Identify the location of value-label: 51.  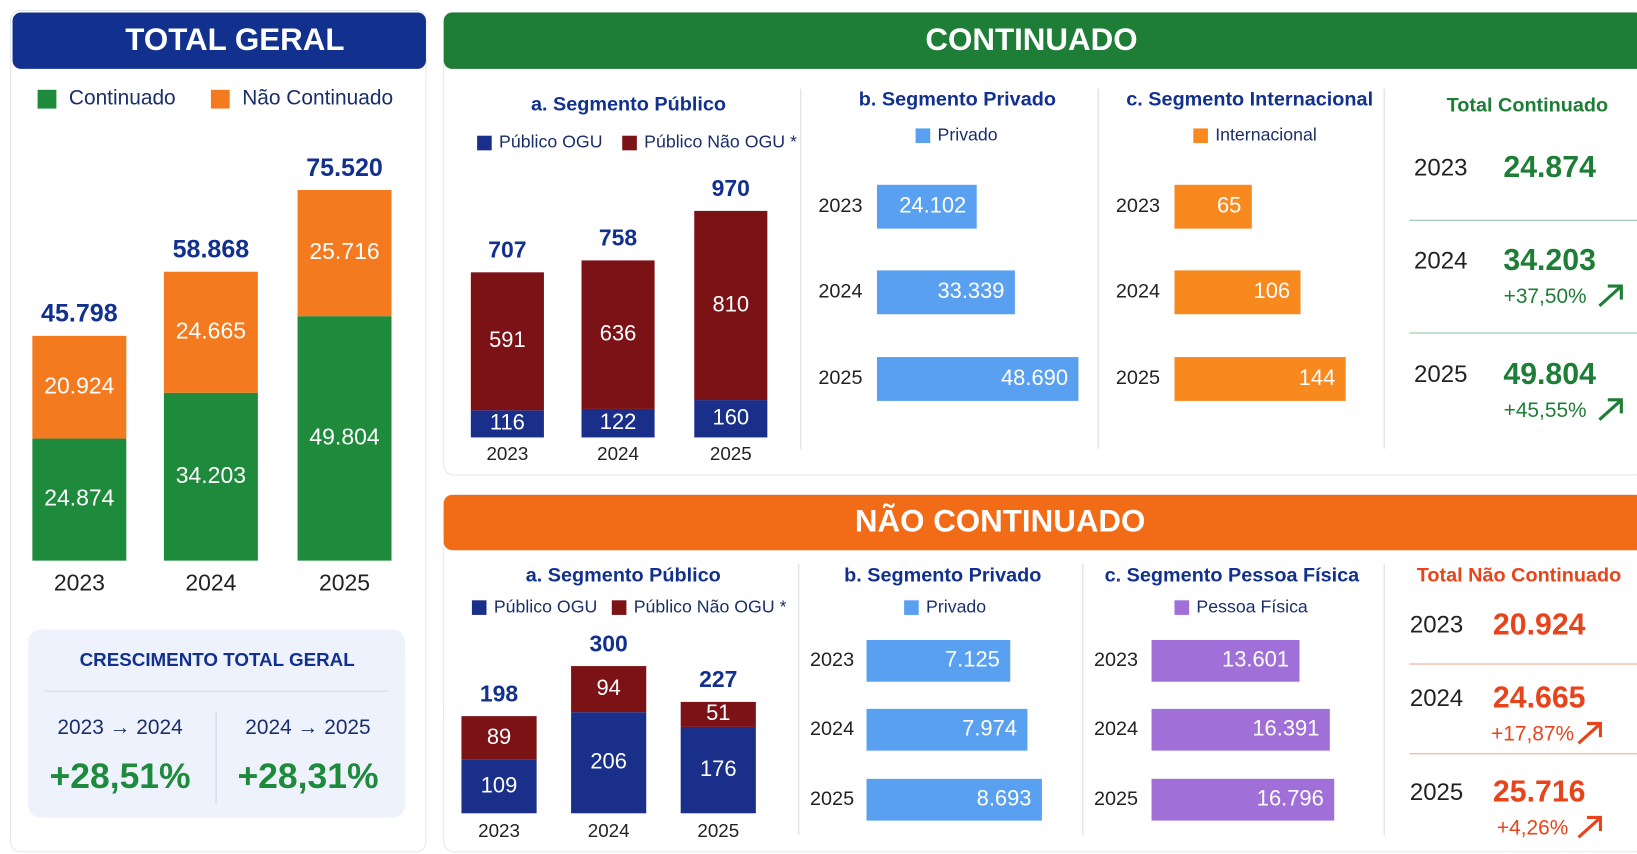
(718, 712).